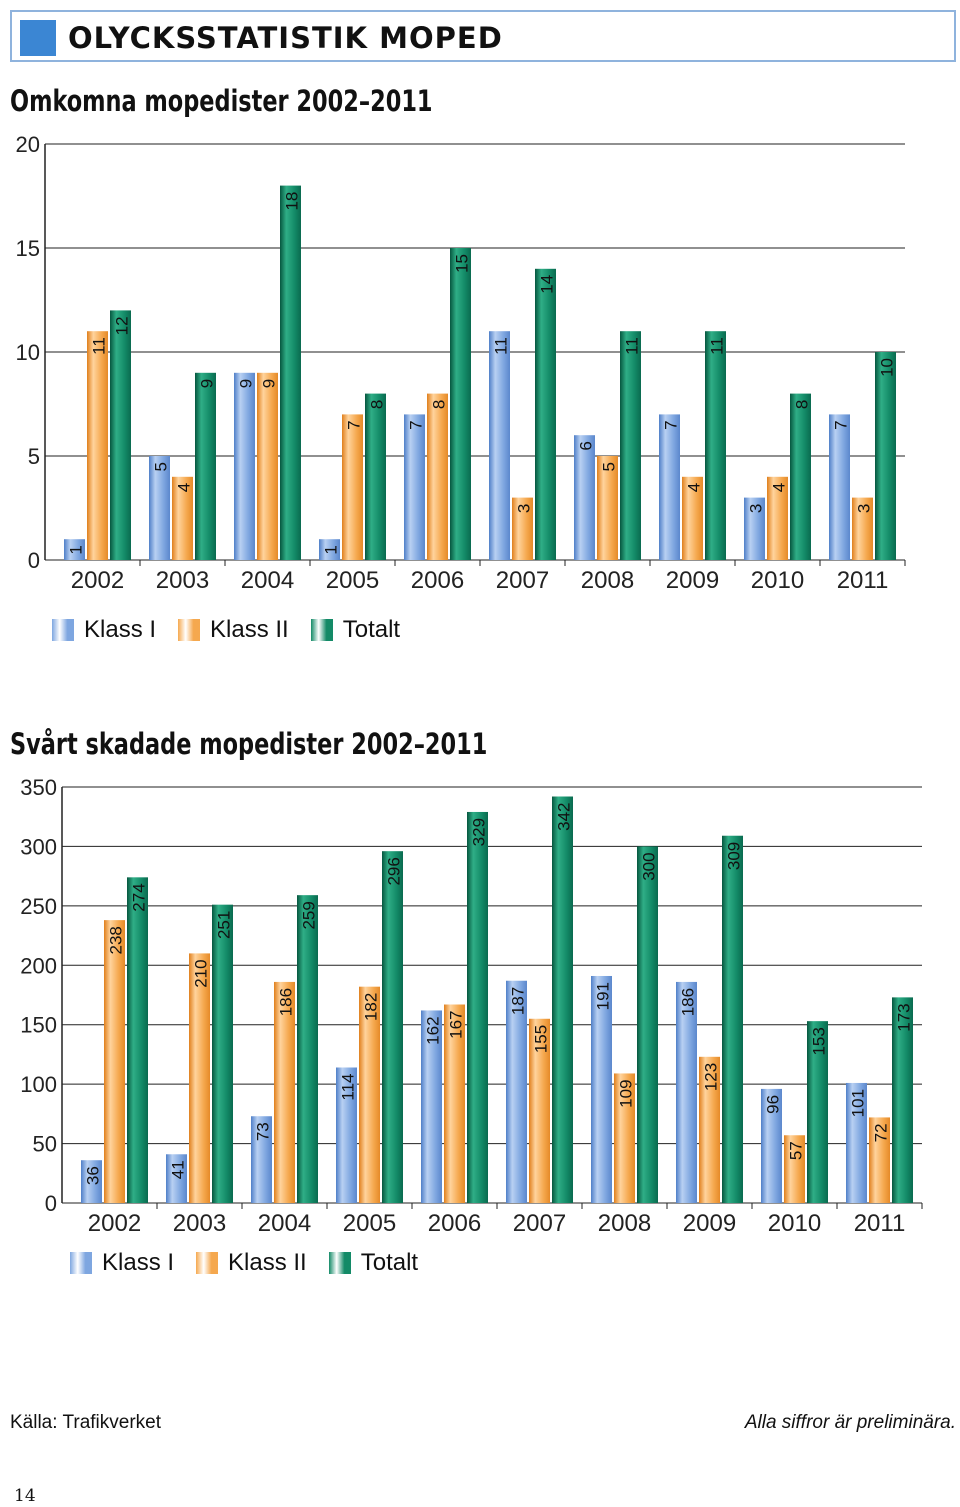 This screenshot has width=960, height=1507. I want to click on data-label: 300, so click(649, 866).